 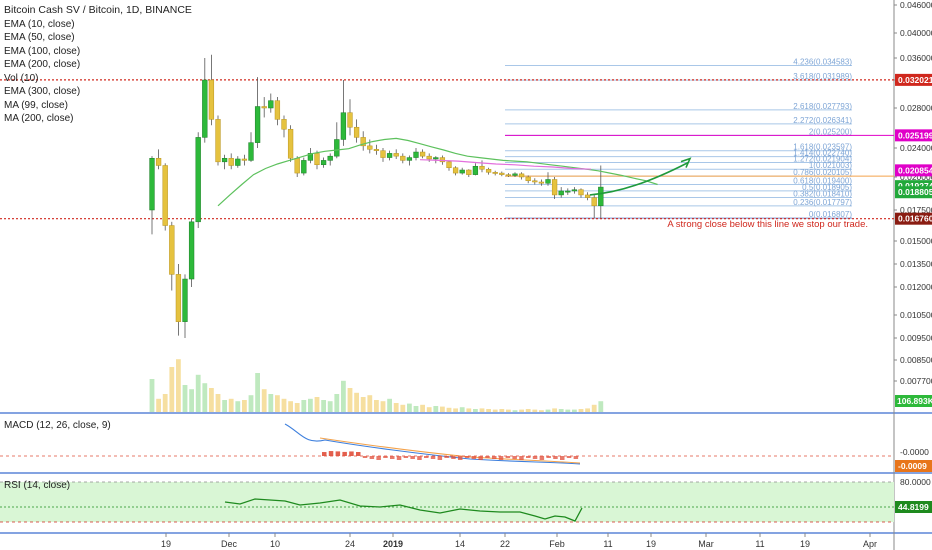 I want to click on indicator-label: EMA (300, close), so click(x=98, y=92).